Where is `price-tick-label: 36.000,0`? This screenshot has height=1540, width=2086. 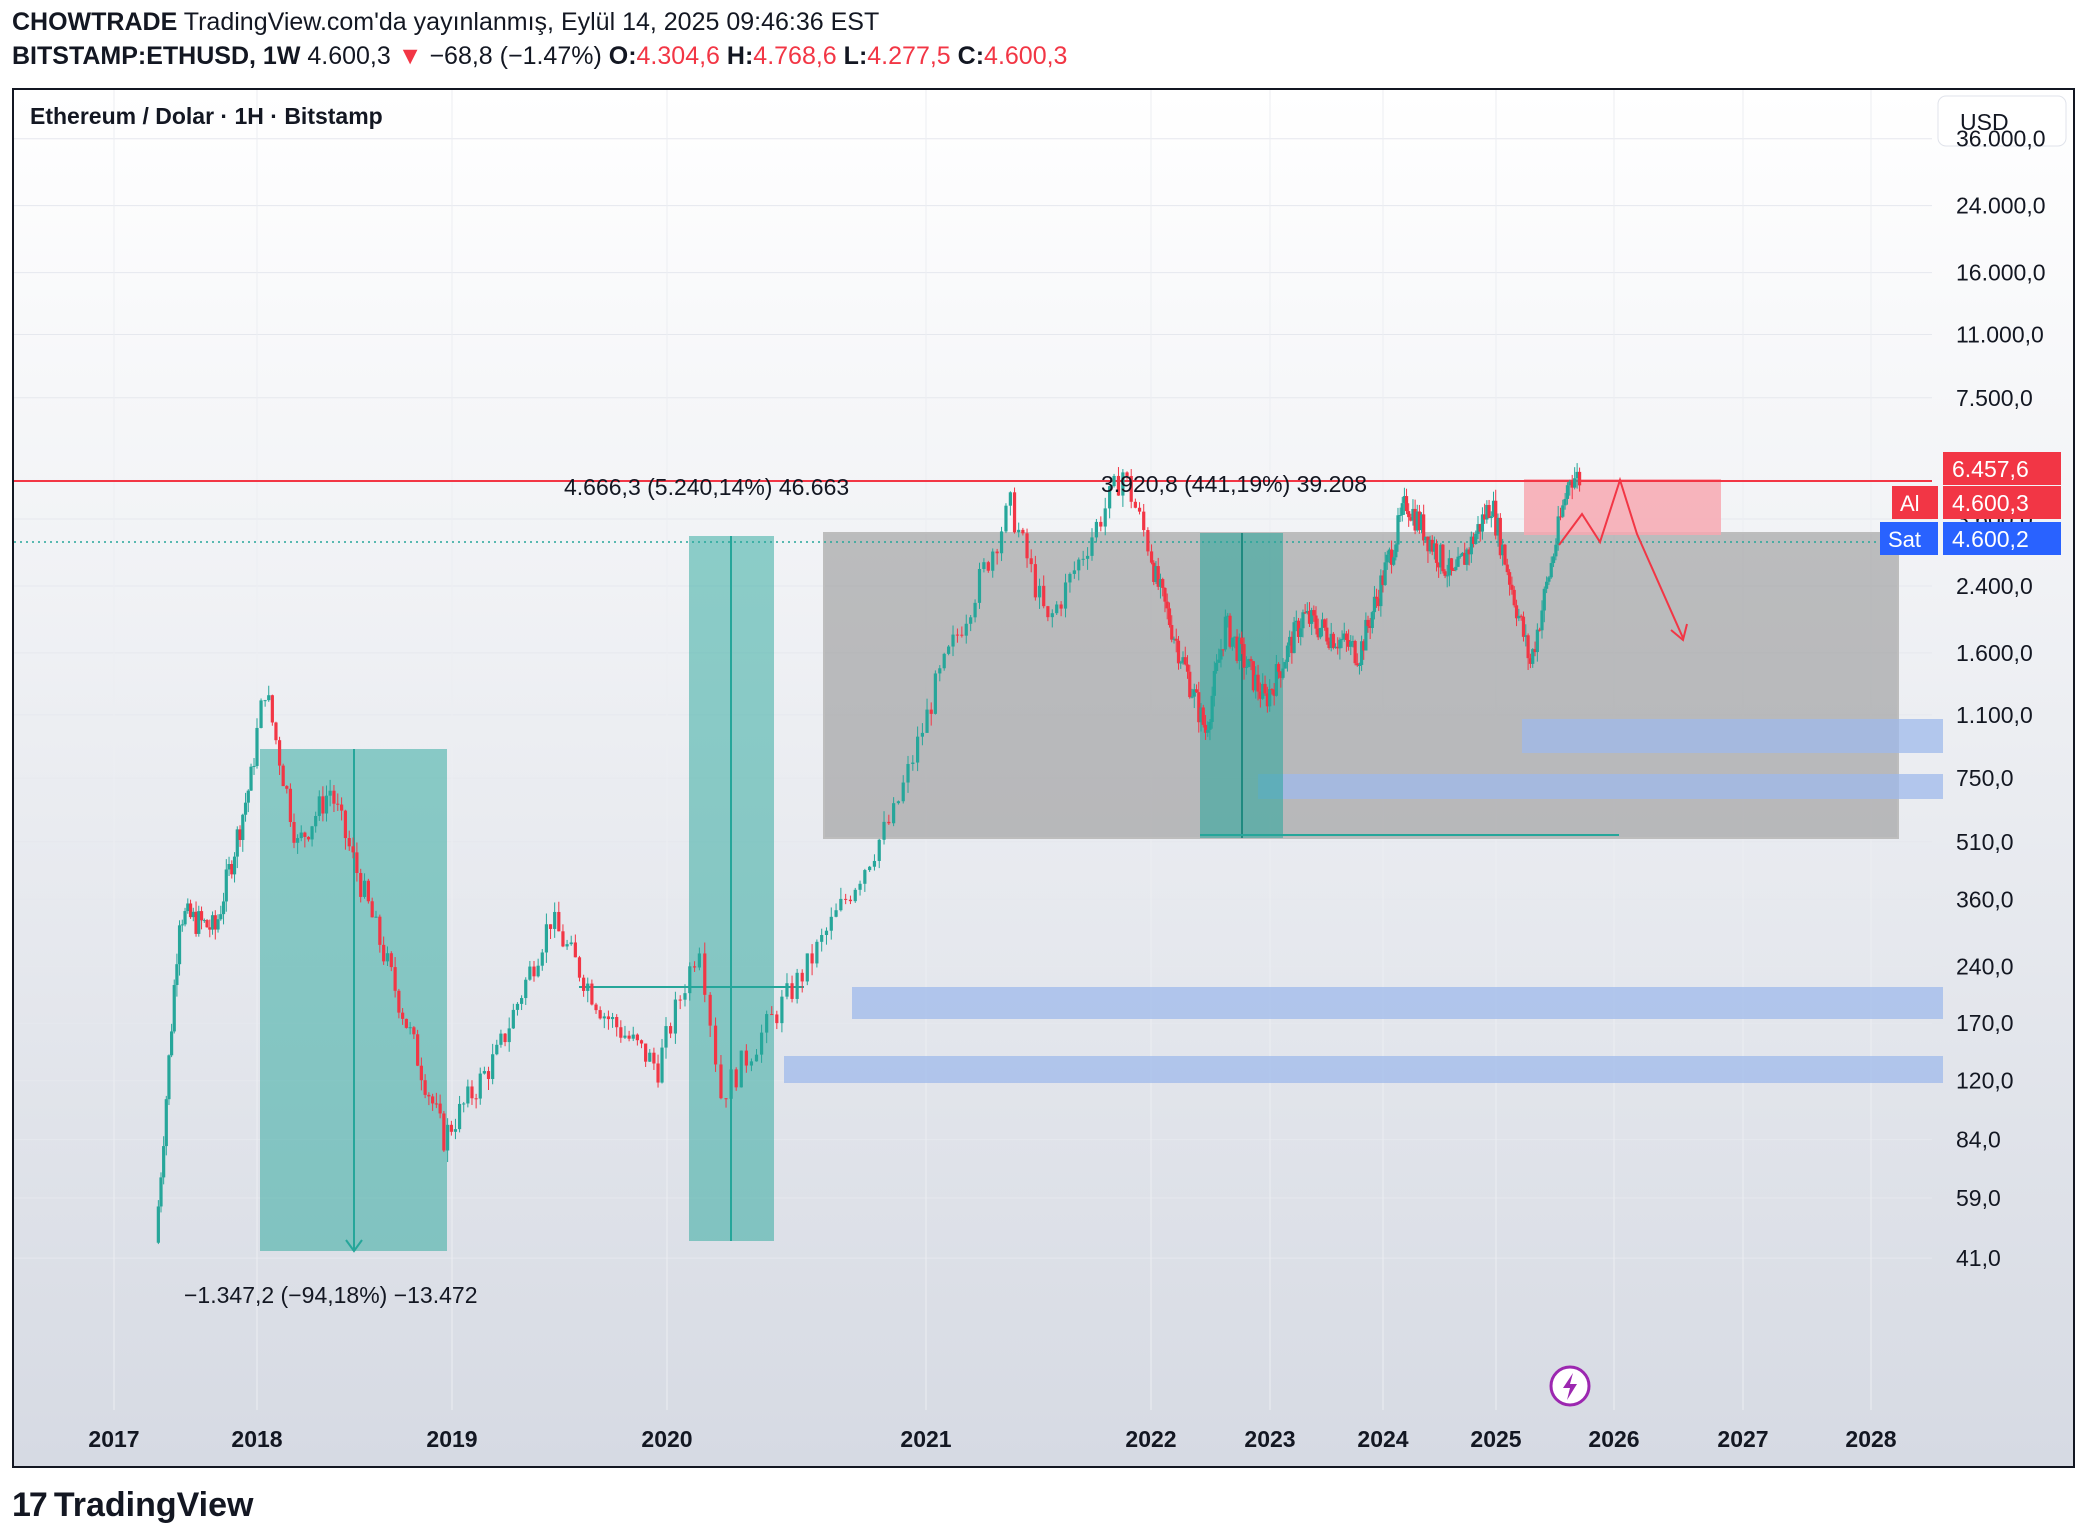 price-tick-label: 36.000,0 is located at coordinates (2001, 139).